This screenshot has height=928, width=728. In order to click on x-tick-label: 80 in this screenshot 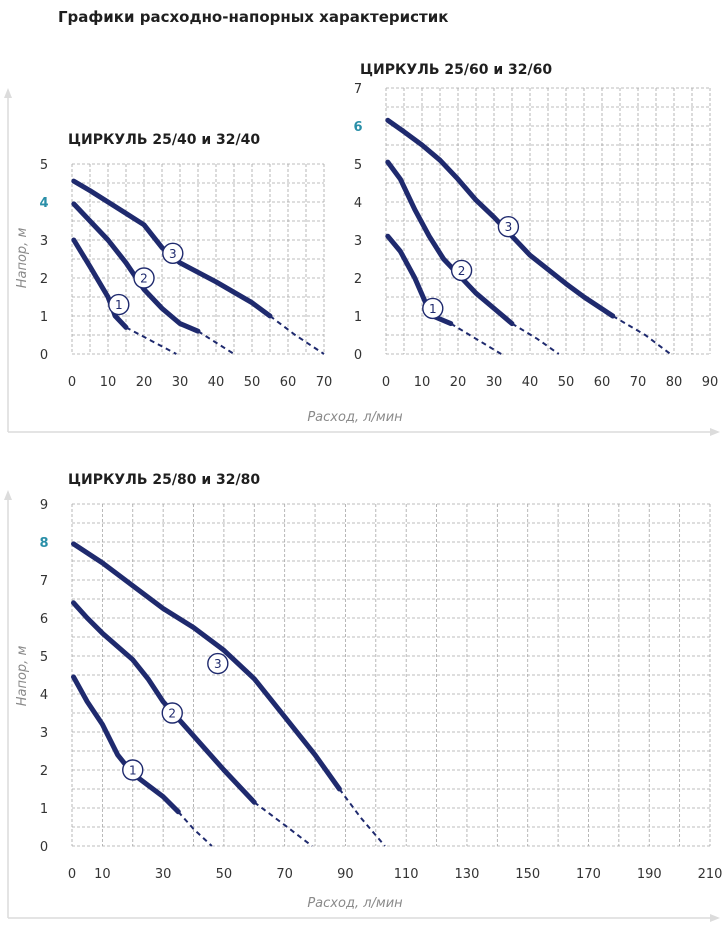, I will do `click(674, 382)`.